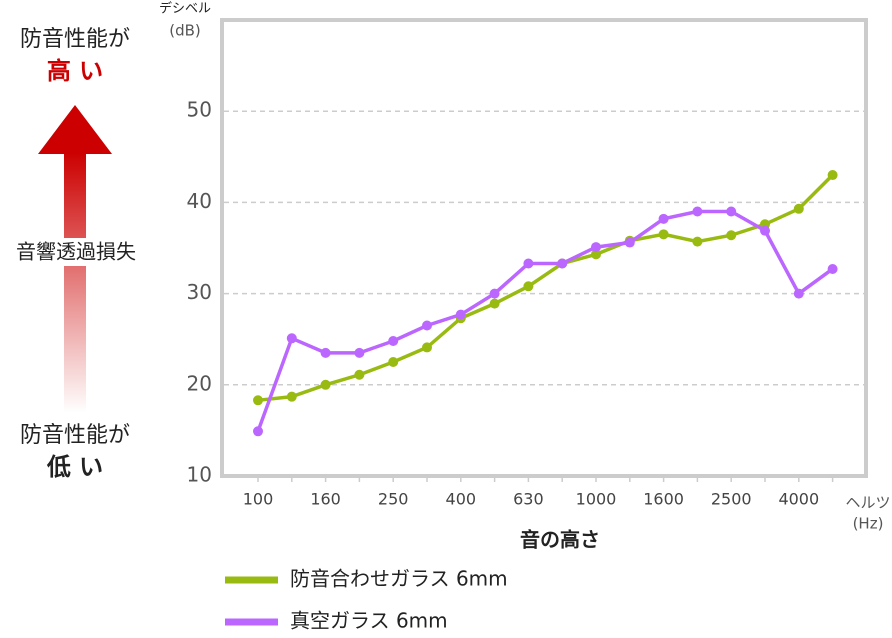  I want to click on x-tick-label: 1600, so click(663, 499).